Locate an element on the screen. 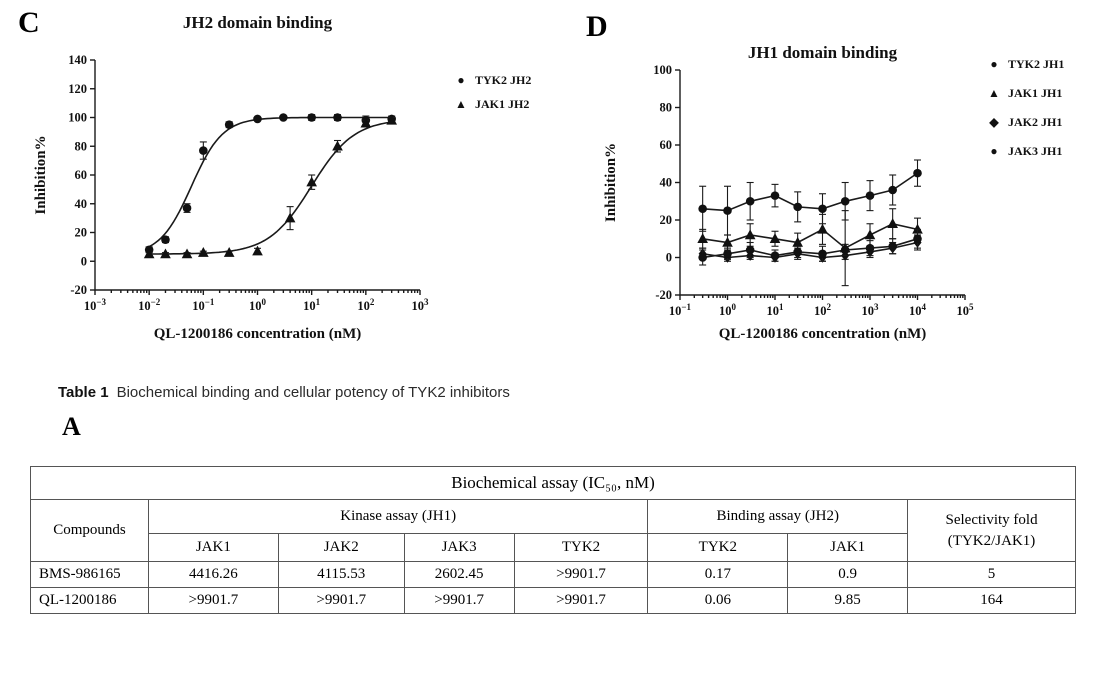 The height and width of the screenshot is (690, 1104). table-cell: 0.17 is located at coordinates (718, 574).